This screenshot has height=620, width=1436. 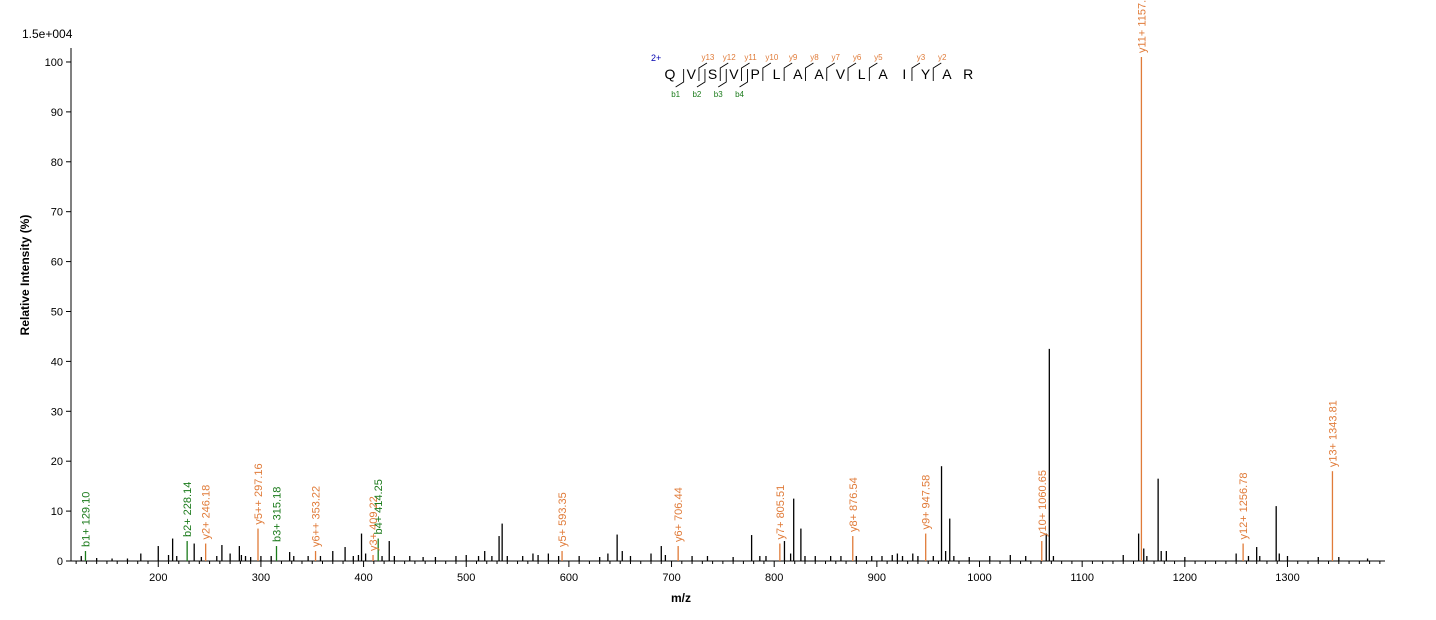 I want to click on x-tick-label: 800, so click(x=774, y=578).